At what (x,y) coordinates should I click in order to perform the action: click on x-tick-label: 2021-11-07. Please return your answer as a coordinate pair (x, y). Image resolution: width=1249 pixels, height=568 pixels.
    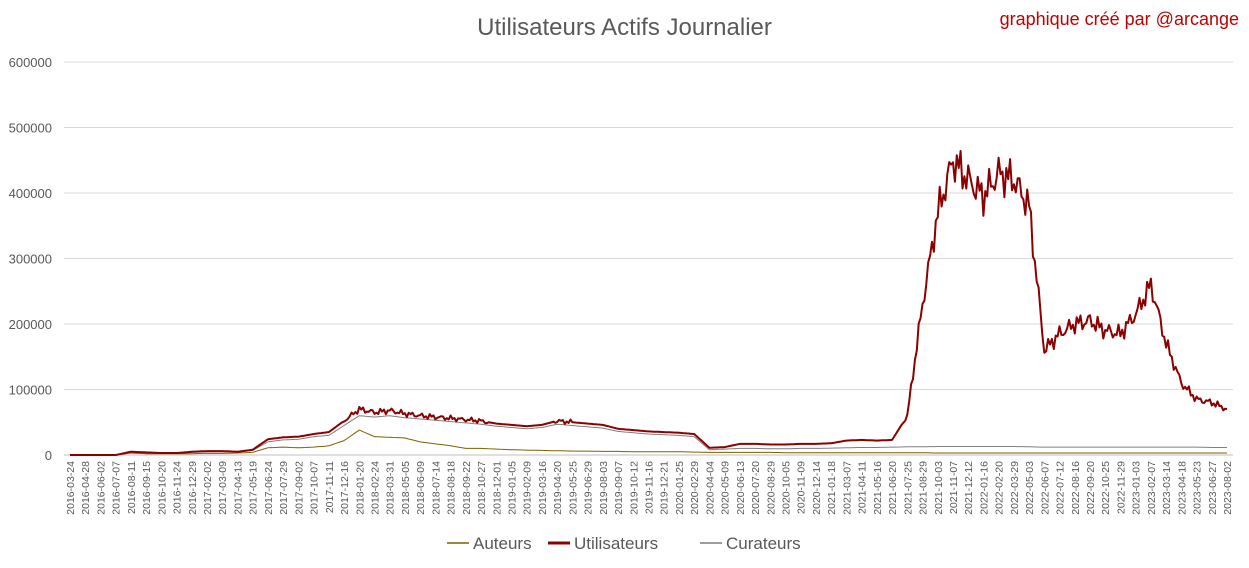
    Looking at the image, I should click on (954, 487).